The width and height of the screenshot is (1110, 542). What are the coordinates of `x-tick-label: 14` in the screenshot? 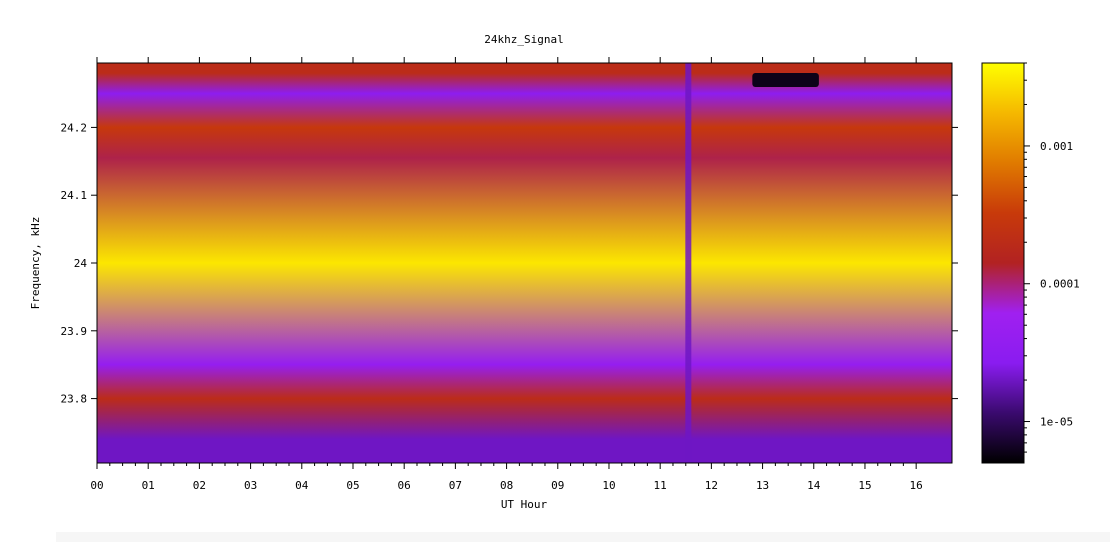 It's located at (814, 485).